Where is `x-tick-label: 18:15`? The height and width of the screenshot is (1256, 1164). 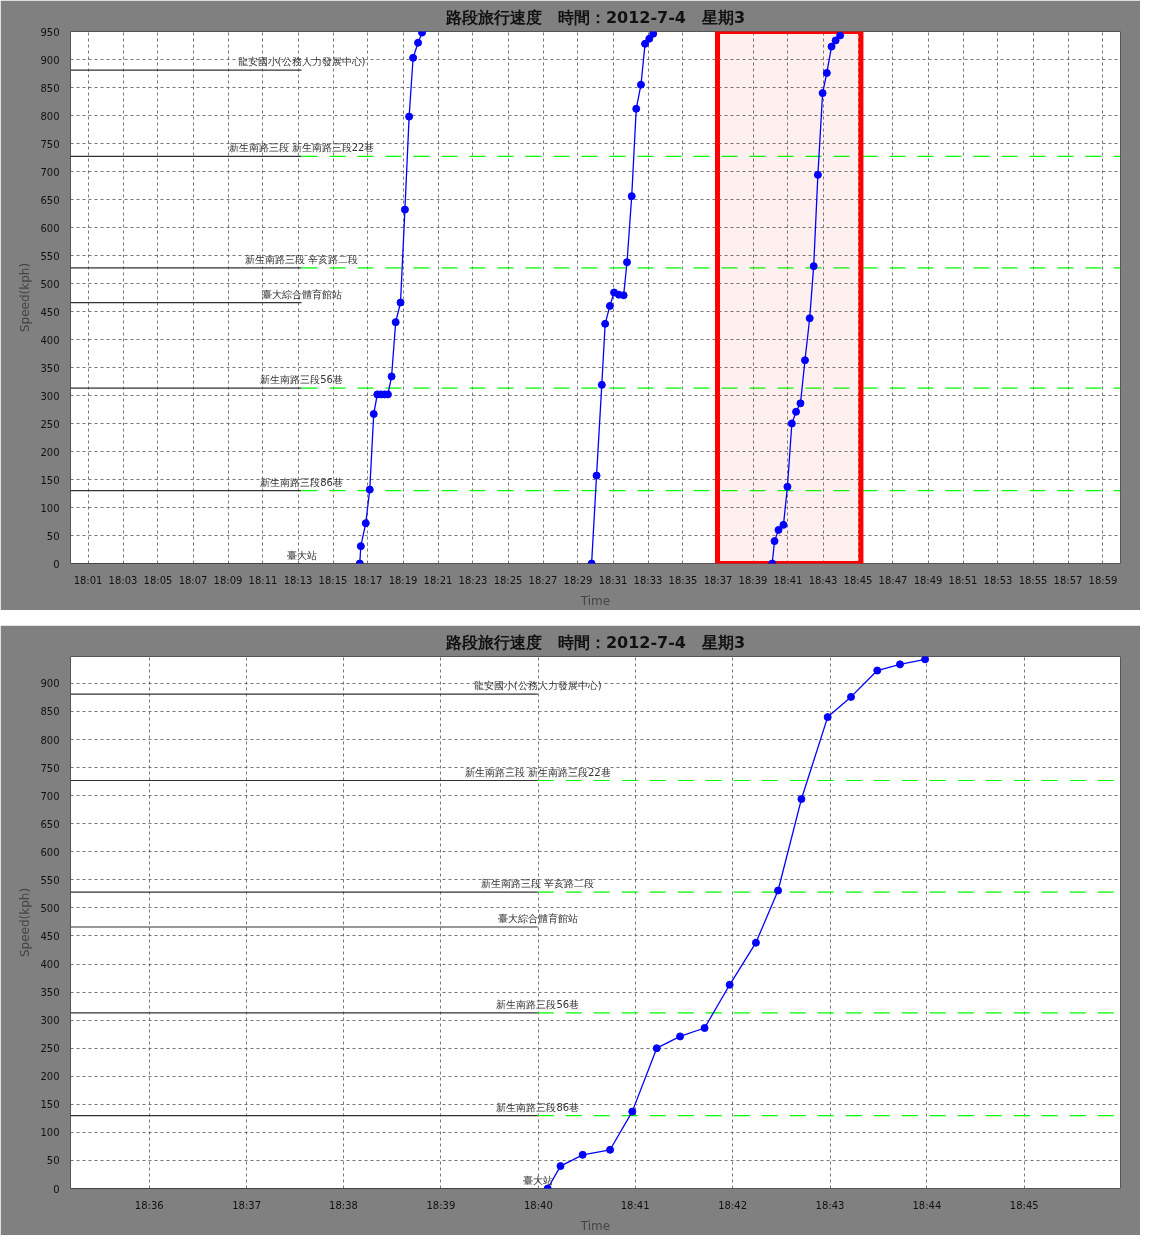
x-tick-label: 18:15 is located at coordinates (333, 580).